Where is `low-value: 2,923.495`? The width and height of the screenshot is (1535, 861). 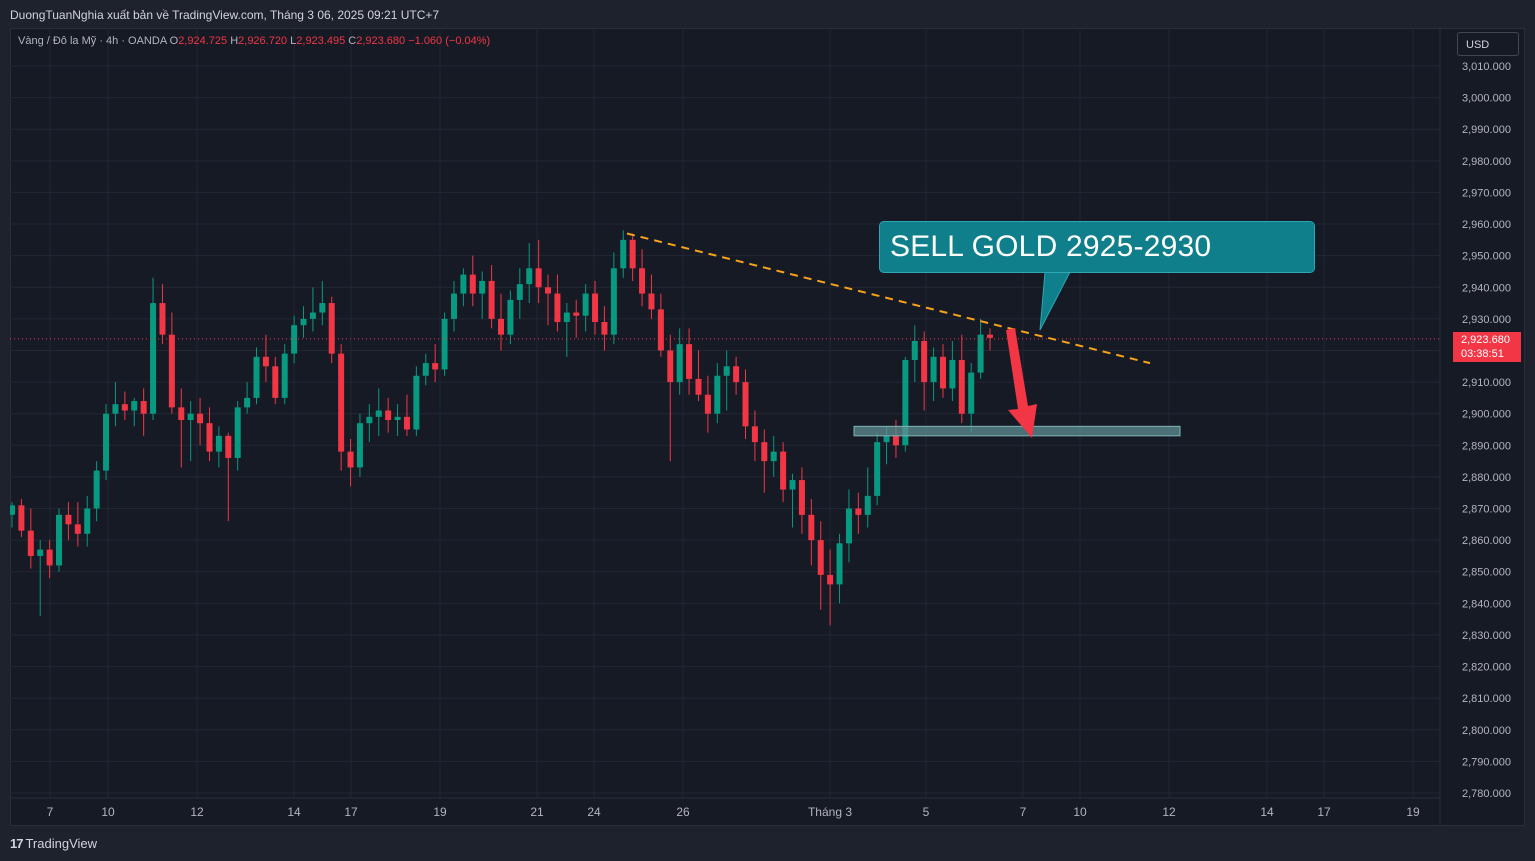 low-value: 2,923.495 is located at coordinates (321, 41).